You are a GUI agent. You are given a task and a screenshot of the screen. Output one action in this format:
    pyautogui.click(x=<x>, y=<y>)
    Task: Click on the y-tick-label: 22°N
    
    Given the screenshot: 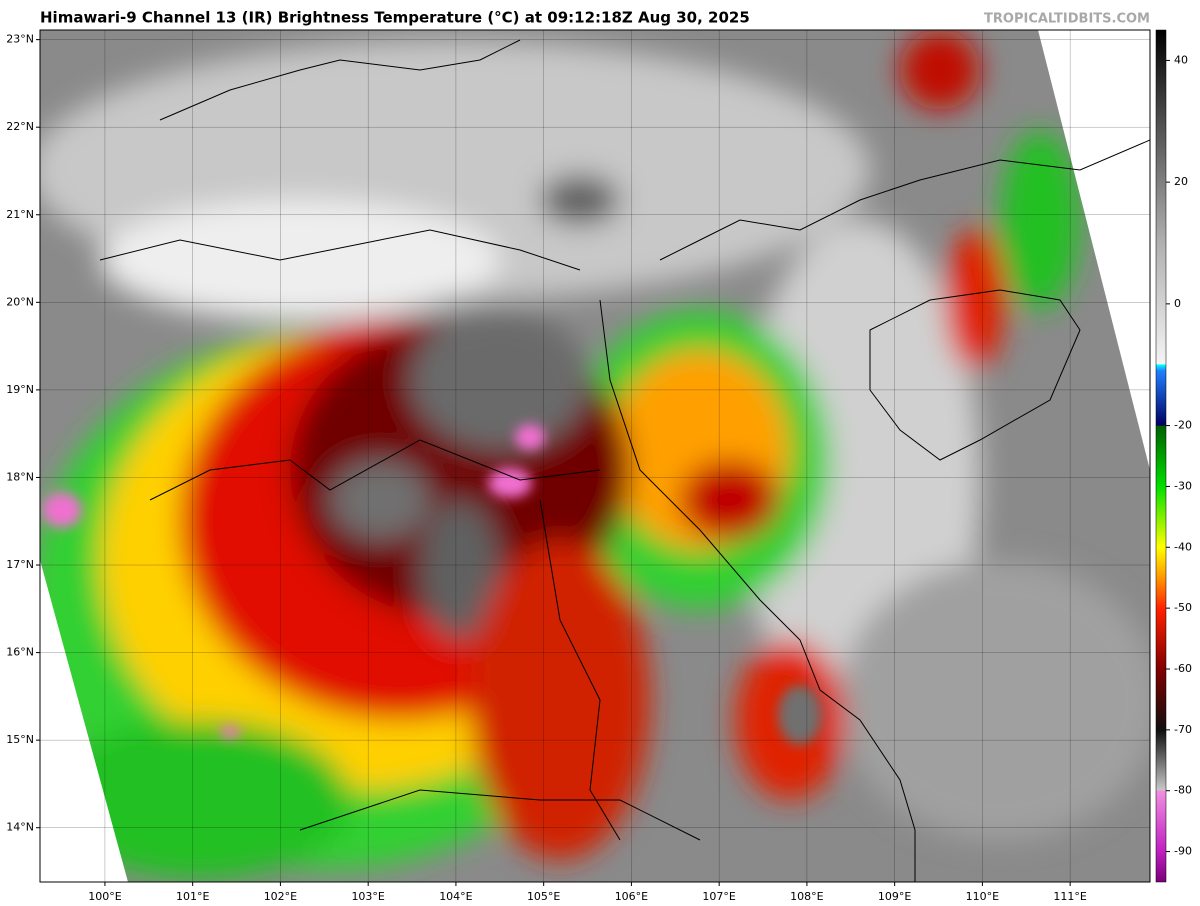 What is the action you would take?
    pyautogui.click(x=20, y=126)
    